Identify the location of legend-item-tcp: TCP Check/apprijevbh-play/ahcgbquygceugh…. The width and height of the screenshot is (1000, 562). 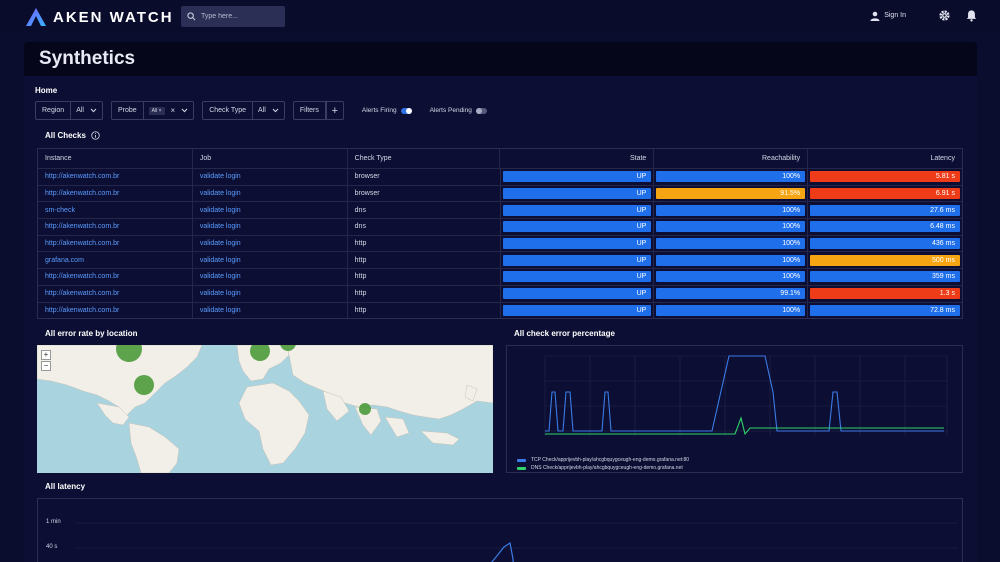
(603, 460).